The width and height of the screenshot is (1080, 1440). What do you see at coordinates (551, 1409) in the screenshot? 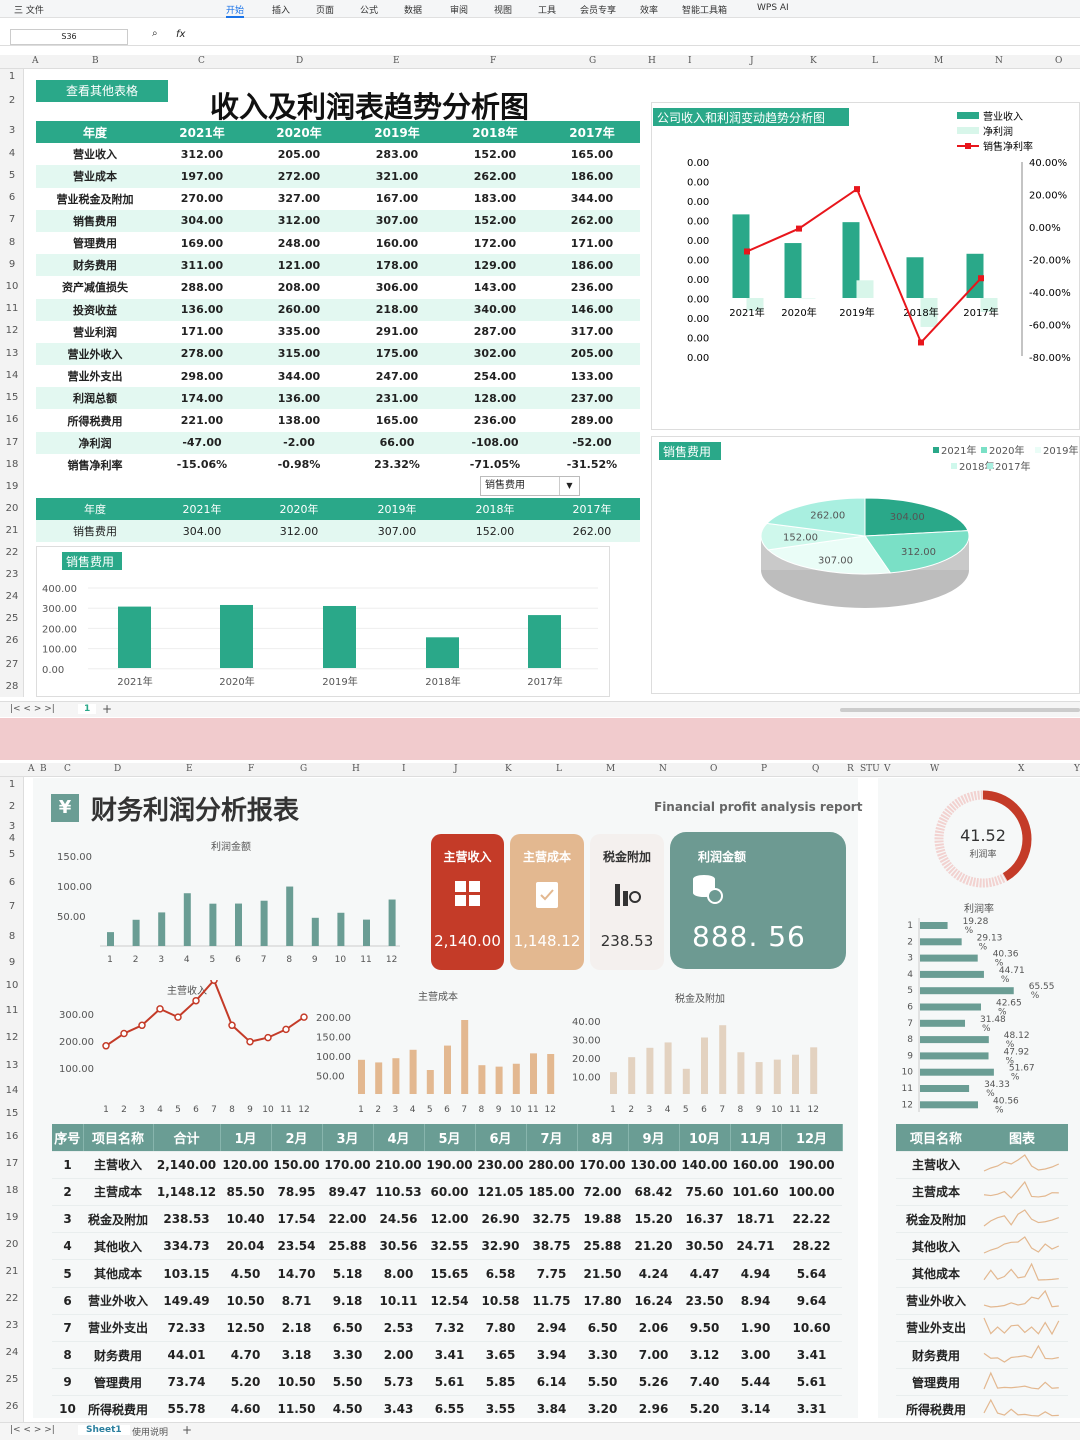
I see `value-cell: 3.84` at bounding box center [551, 1409].